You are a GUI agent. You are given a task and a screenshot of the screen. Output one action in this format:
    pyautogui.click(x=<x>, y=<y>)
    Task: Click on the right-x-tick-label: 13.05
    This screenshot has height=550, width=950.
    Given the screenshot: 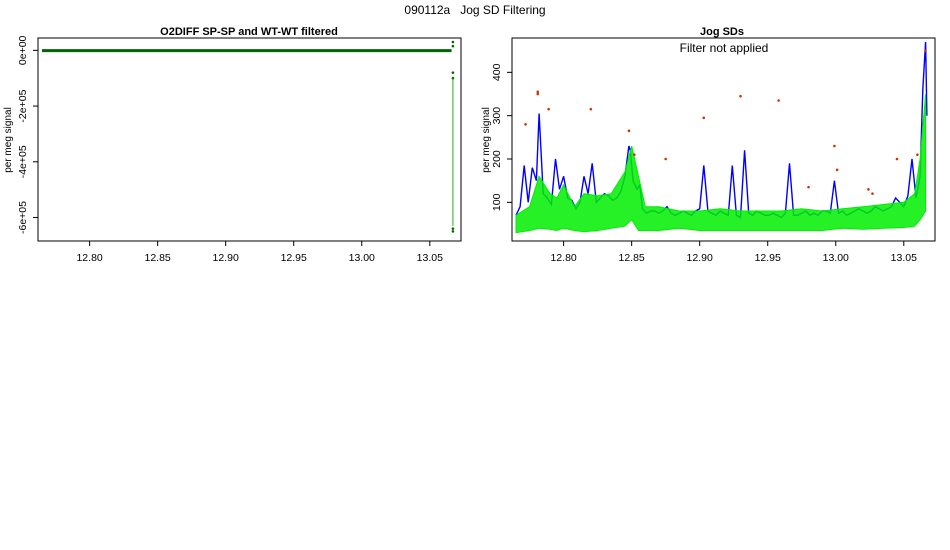 What is the action you would take?
    pyautogui.click(x=904, y=258)
    